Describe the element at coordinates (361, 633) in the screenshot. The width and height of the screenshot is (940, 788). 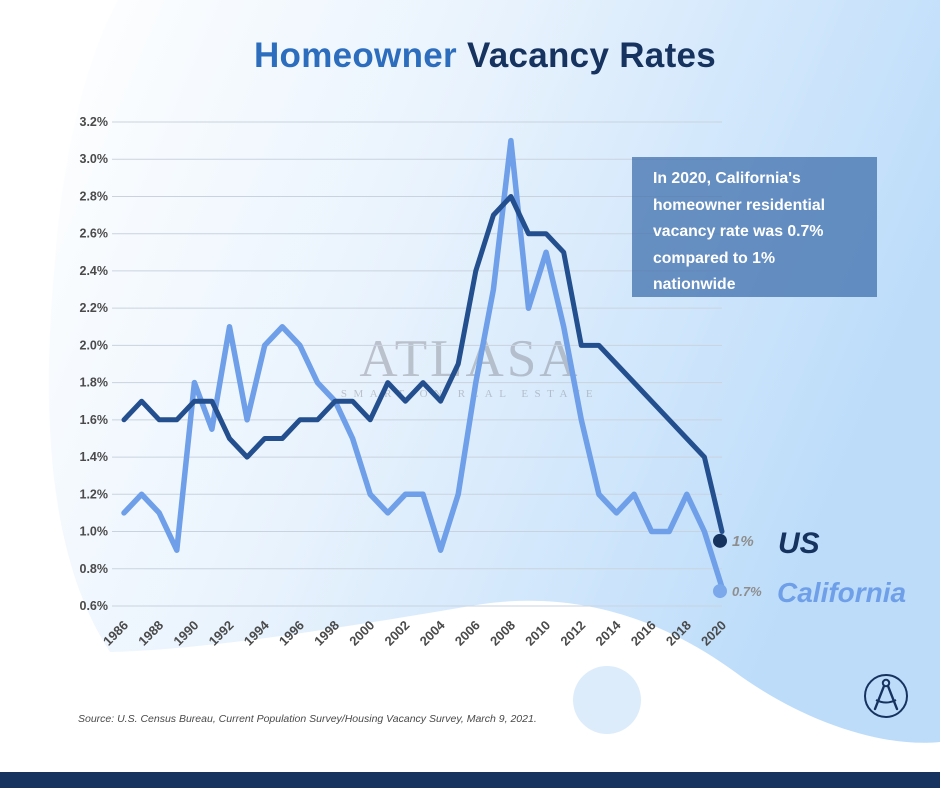
I see `x-tick-label: 2000` at that location.